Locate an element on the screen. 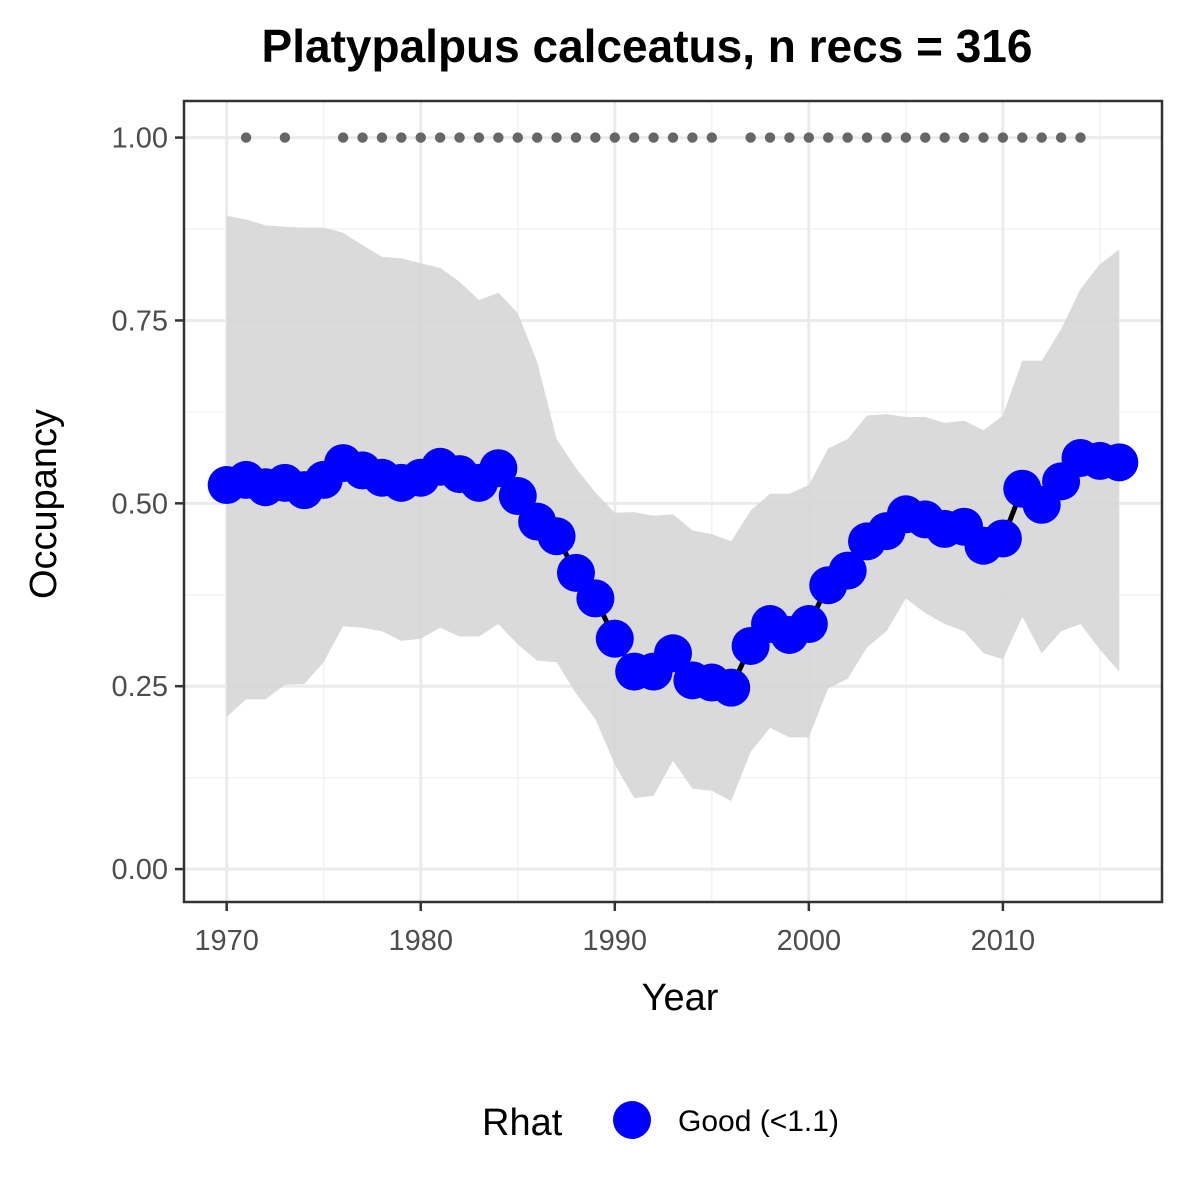 The height and width of the screenshot is (1200, 1200). x-tick-label: 1990 is located at coordinates (615, 941).